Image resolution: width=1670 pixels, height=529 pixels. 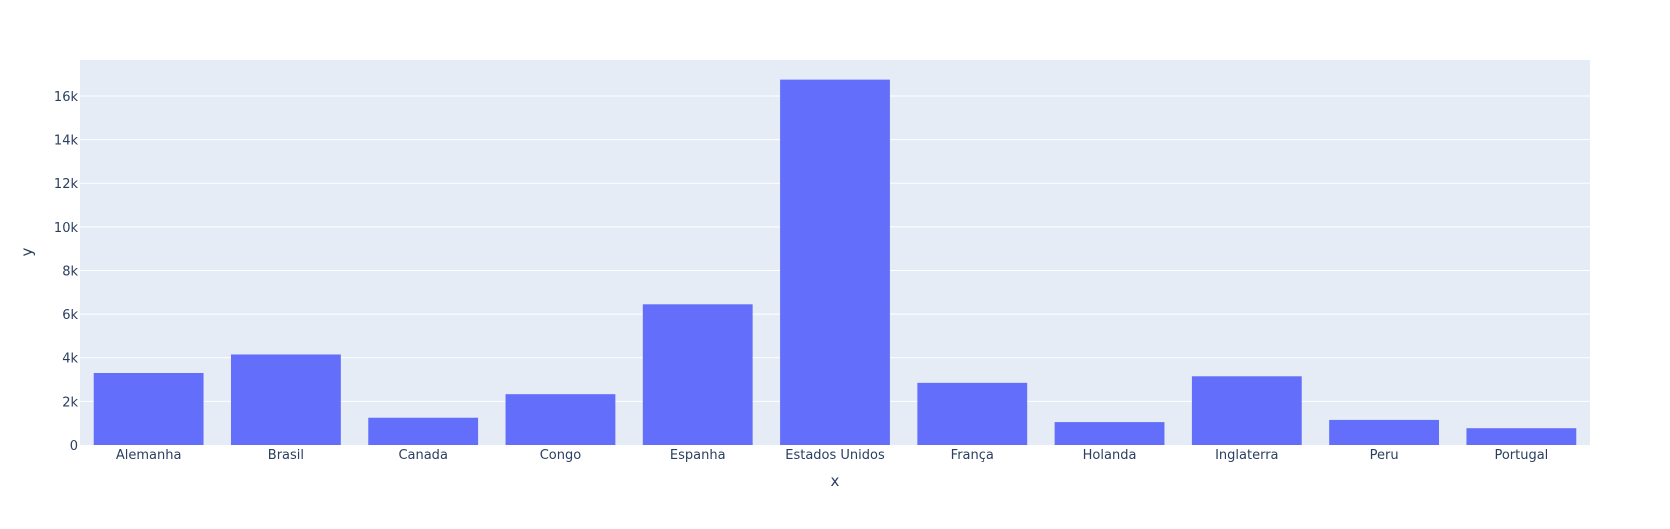 I want to click on x-tick-label: França, so click(x=972, y=455).